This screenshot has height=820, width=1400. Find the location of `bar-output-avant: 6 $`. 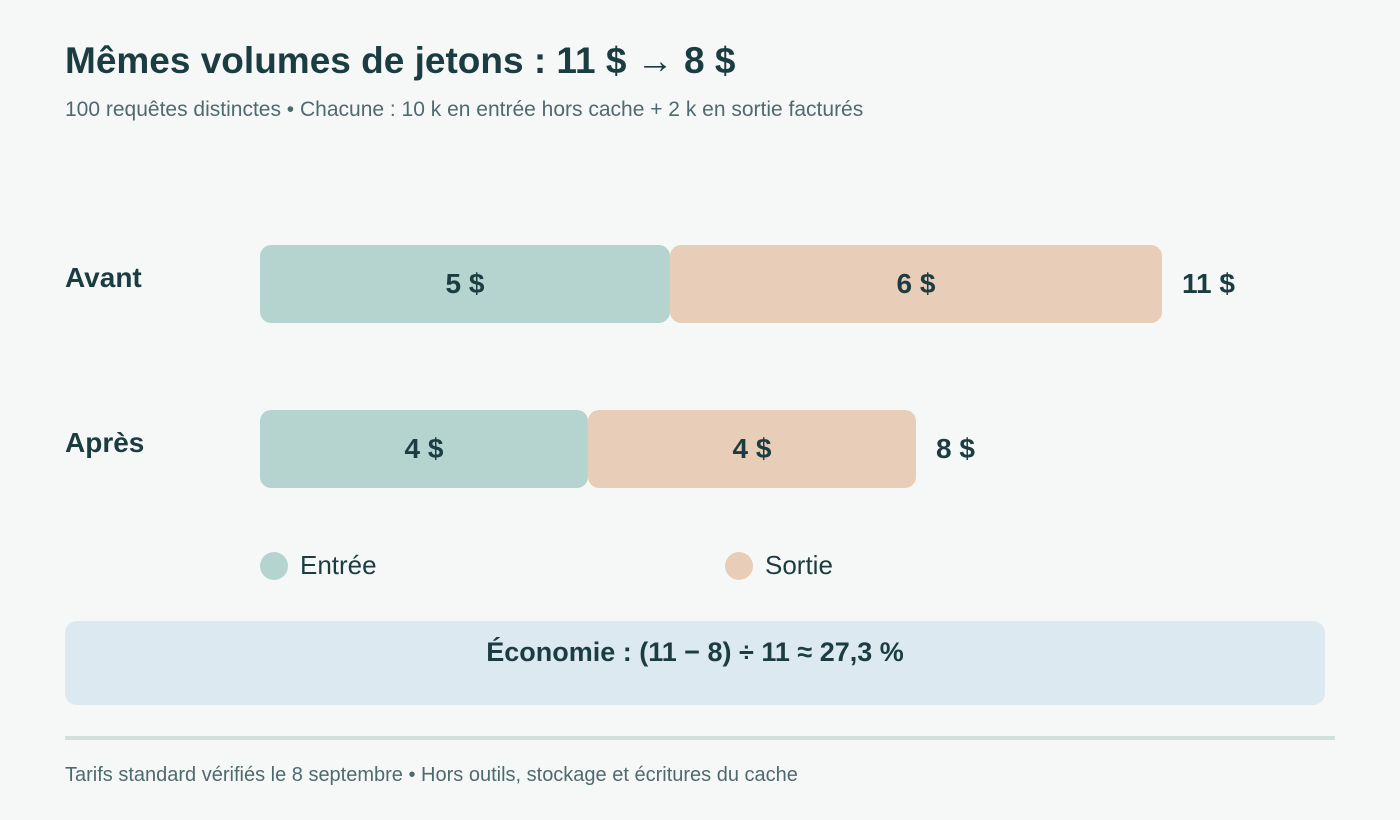

bar-output-avant: 6 $ is located at coordinates (916, 284).